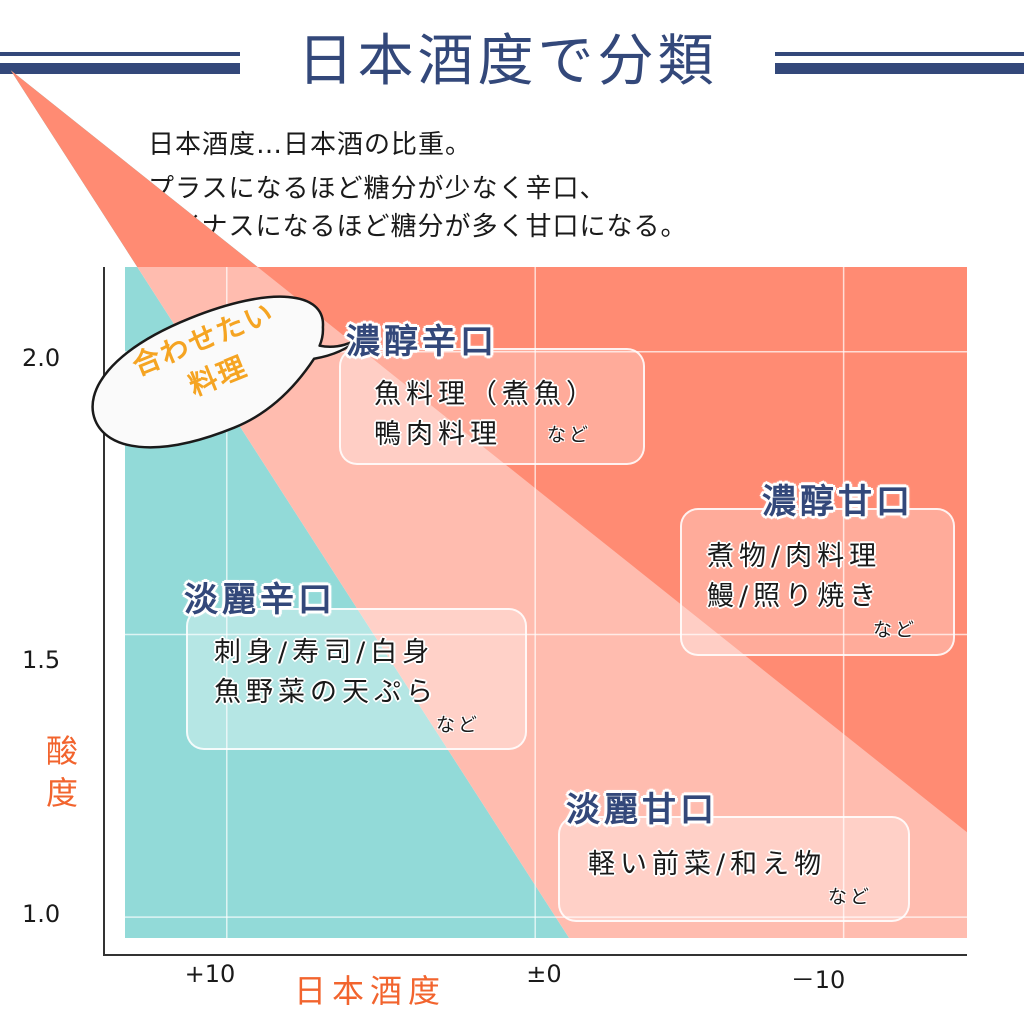 The image size is (1024, 1024). I want to click on speech-bubble, so click(226, 372).